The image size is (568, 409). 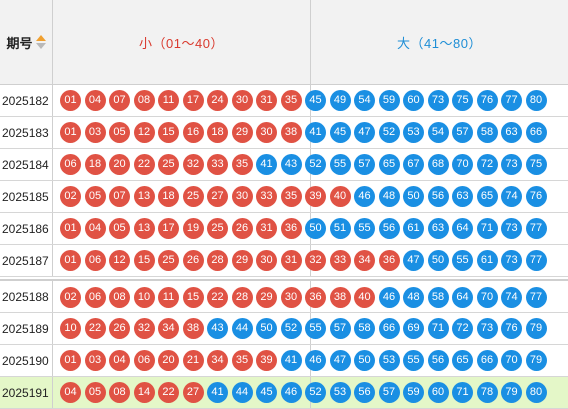 I want to click on small-number-ball: 25, so click(x=193, y=196).